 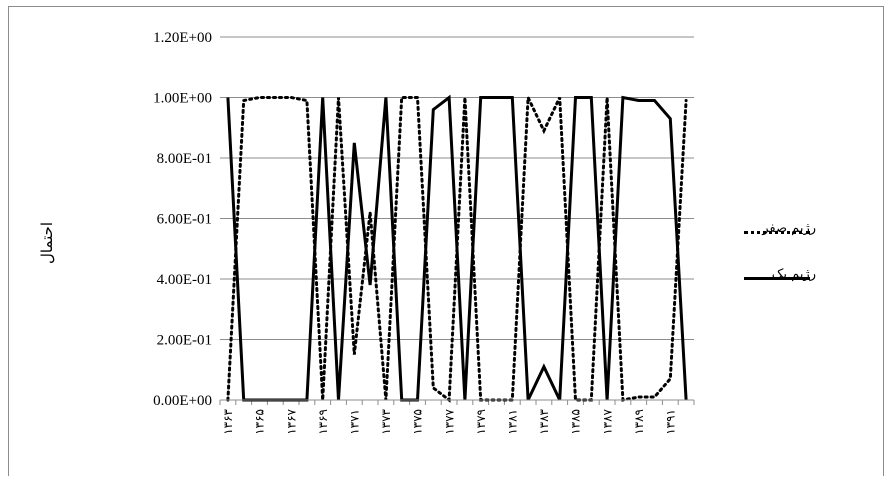 What do you see at coordinates (386, 421) in the screenshot?
I see `x-tick-label: ۱۳۷۳` at bounding box center [386, 421].